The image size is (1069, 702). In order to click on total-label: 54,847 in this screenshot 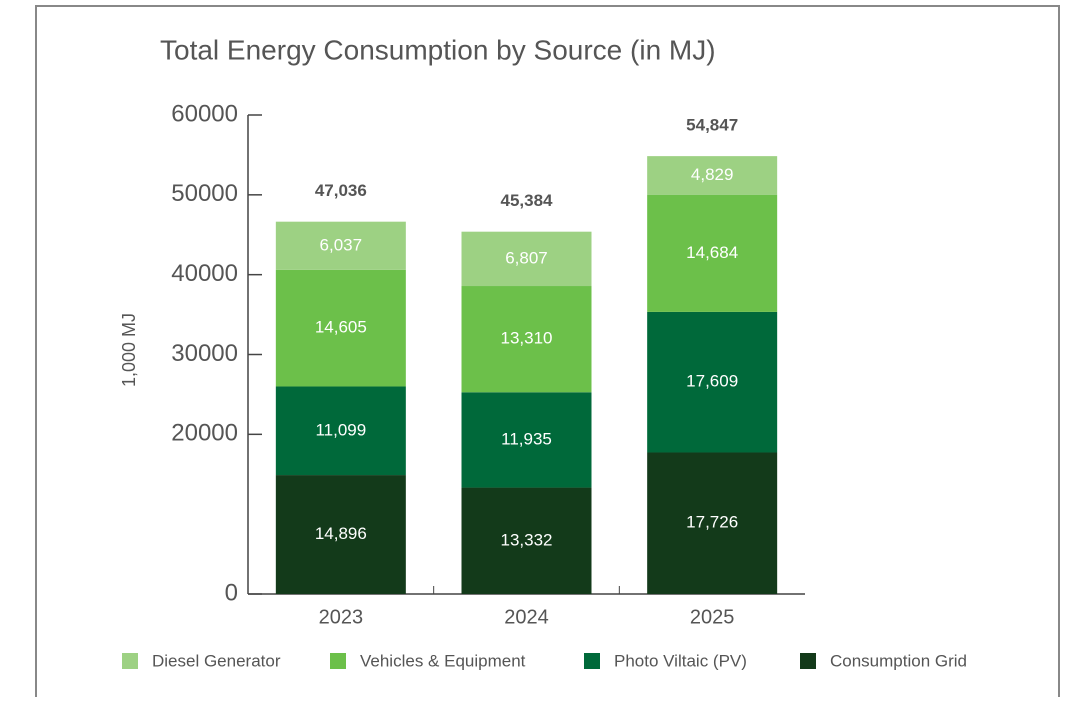, I will do `click(712, 125)`.